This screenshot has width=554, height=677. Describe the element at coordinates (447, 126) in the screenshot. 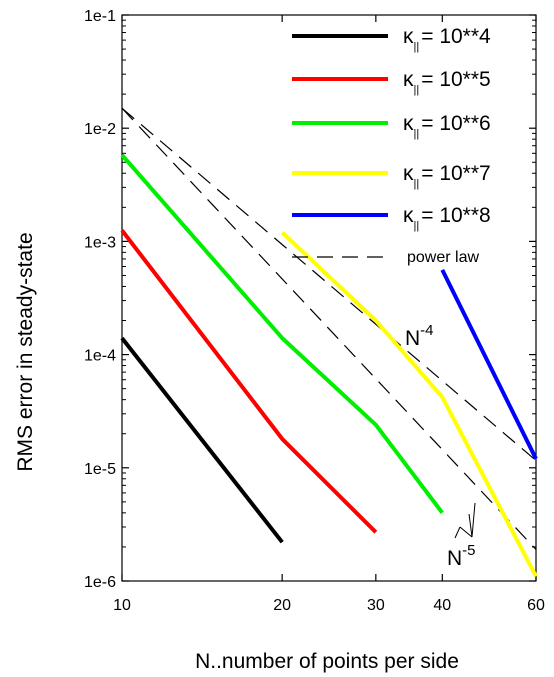

I see `legend-label: κ||= 10**6` at that location.